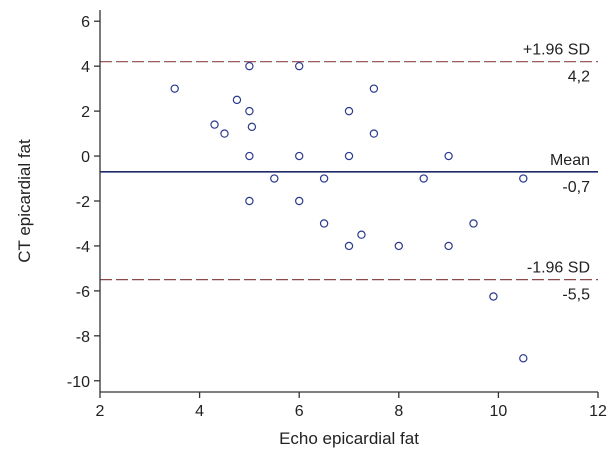  Describe the element at coordinates (83, 247) in the screenshot. I see `y-tick-label: -4` at that location.